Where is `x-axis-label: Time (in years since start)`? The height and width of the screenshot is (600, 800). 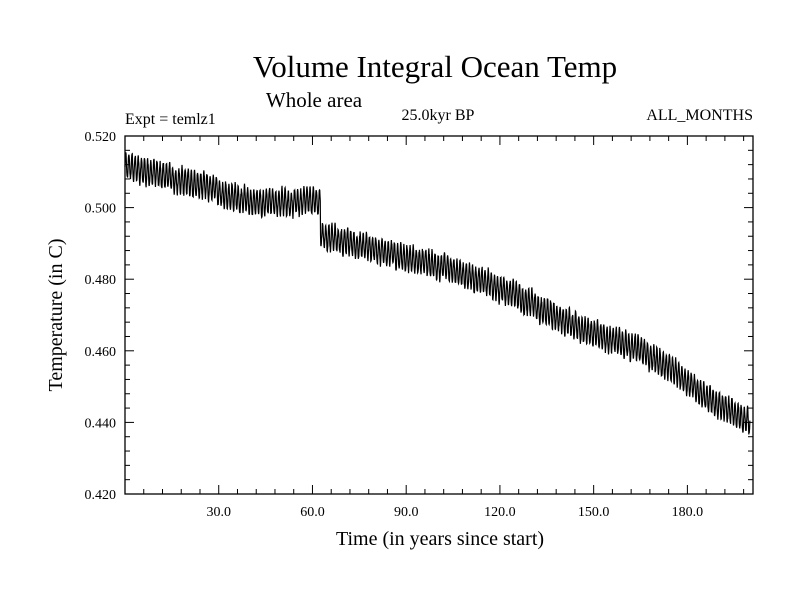
x-axis-label: Time (in years since start) is located at coordinates (440, 539).